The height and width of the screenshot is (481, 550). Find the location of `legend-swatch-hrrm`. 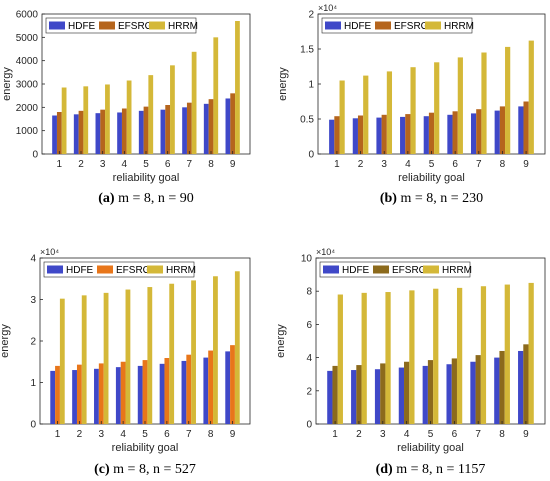

legend-swatch-hrrm is located at coordinates (155, 269).